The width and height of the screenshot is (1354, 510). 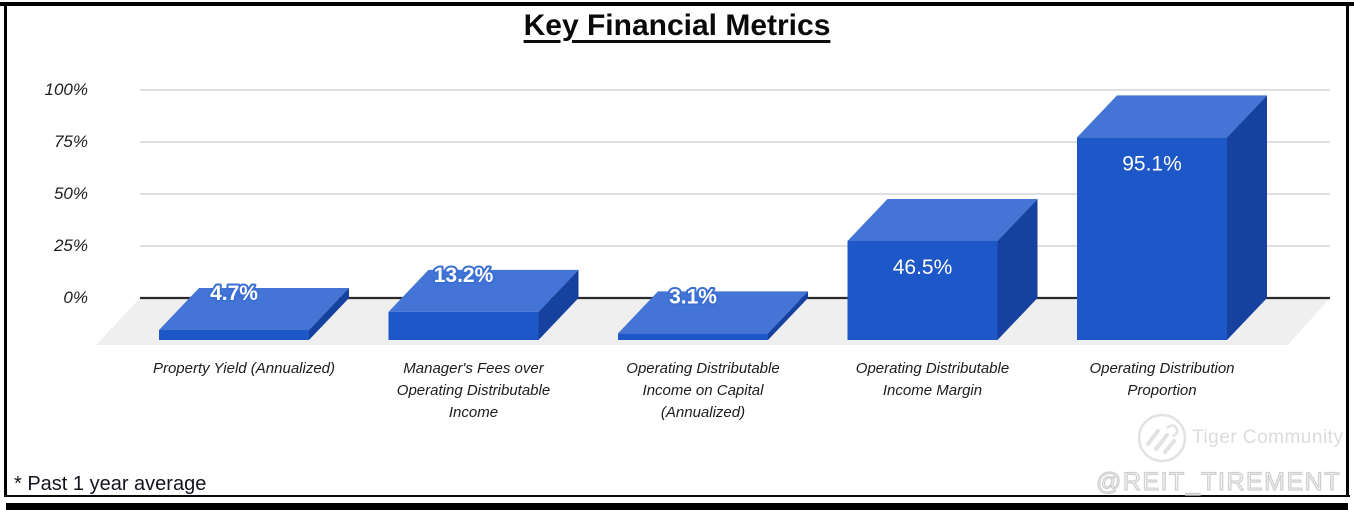 What do you see at coordinates (1162, 379) in the screenshot?
I see `x-axis-category-label: Operating Distribution Proportion` at bounding box center [1162, 379].